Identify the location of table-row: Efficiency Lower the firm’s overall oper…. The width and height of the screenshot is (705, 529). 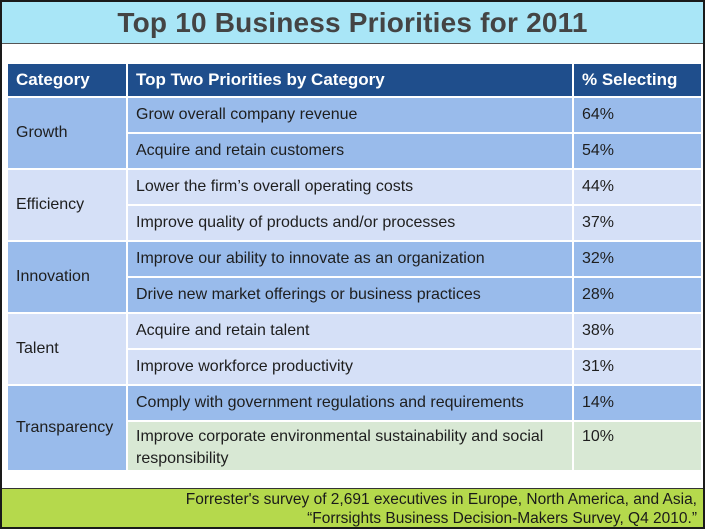
(354, 205).